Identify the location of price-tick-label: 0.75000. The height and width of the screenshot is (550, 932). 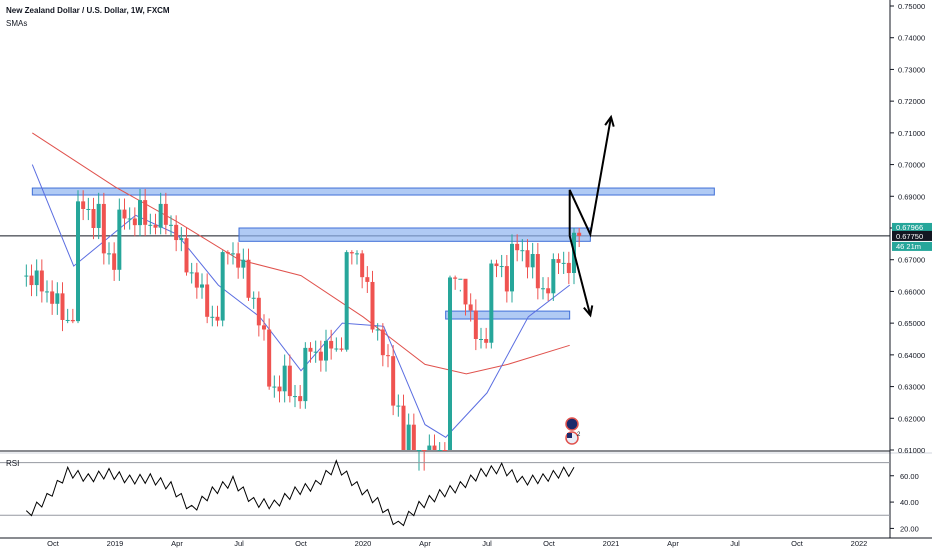
(911, 6).